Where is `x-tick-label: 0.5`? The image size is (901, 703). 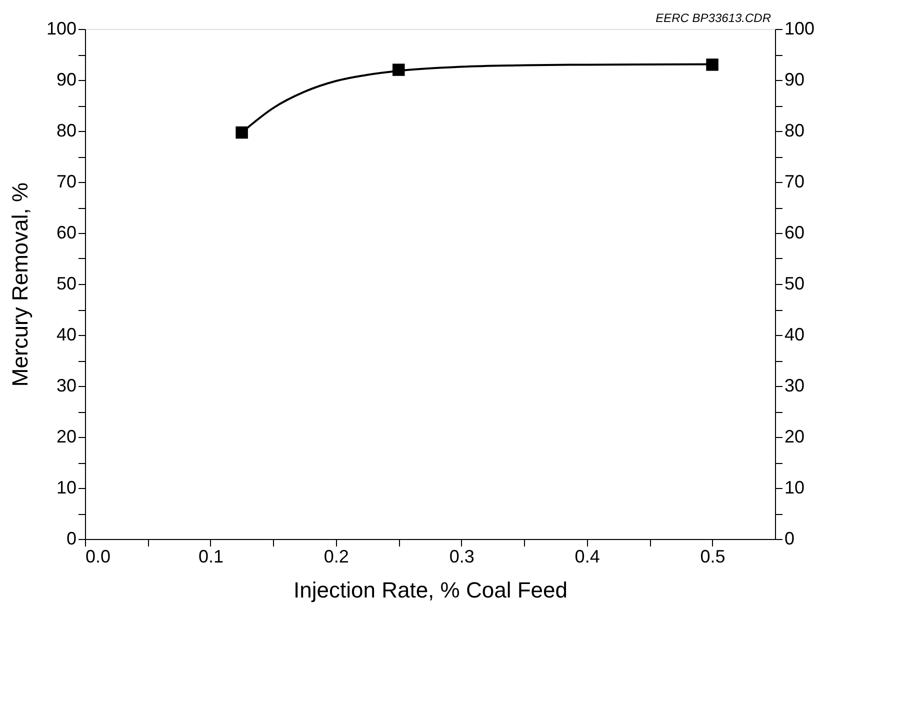 x-tick-label: 0.5 is located at coordinates (713, 556).